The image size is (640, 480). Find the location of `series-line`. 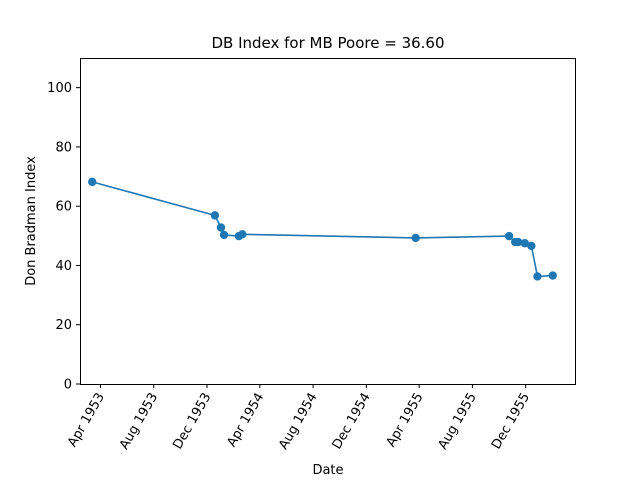

series-line is located at coordinates (322, 229).